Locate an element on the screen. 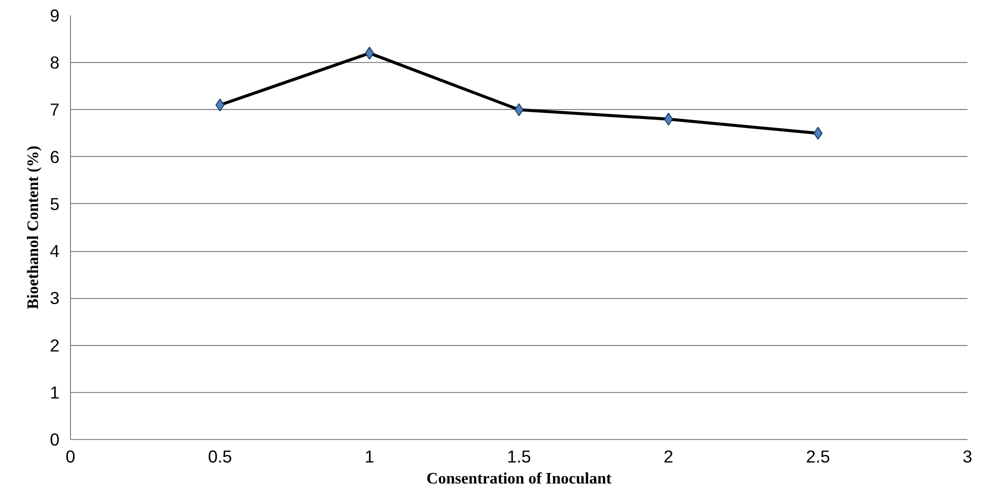  x-tick-label: 2 is located at coordinates (669, 456).